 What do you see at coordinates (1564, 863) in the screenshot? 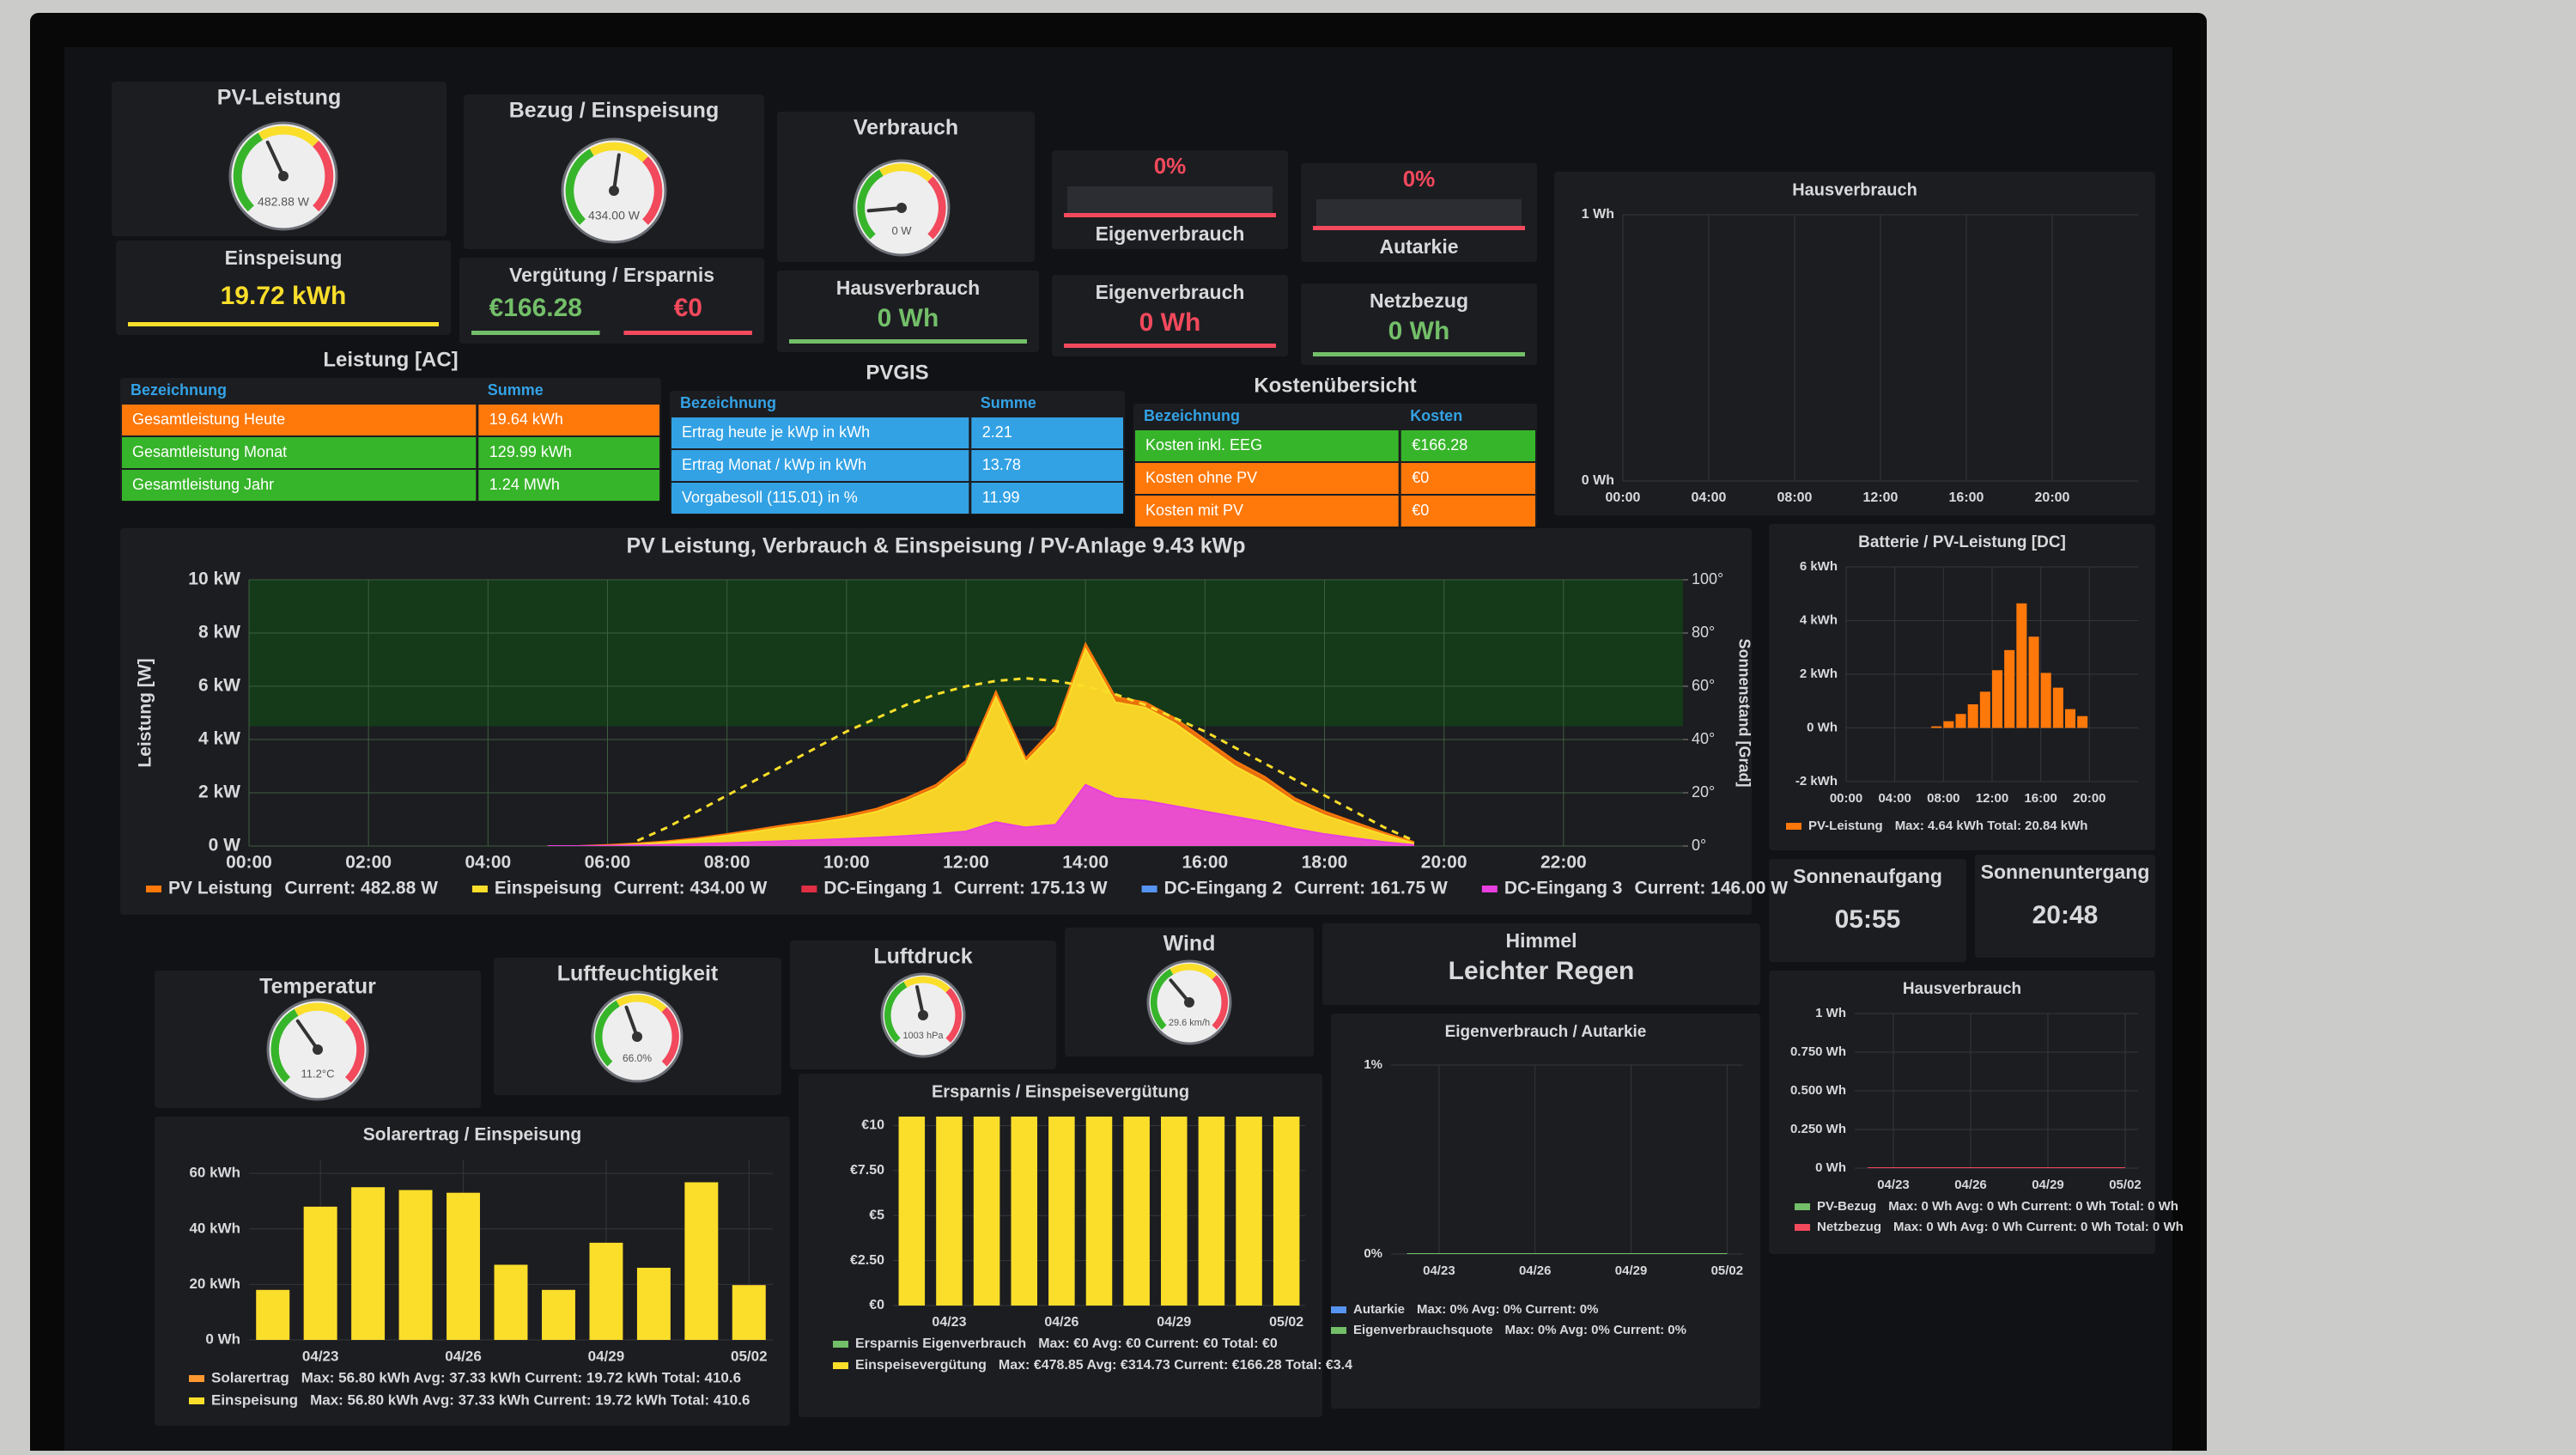
I see `x-tick-label: 22:00` at bounding box center [1564, 863].